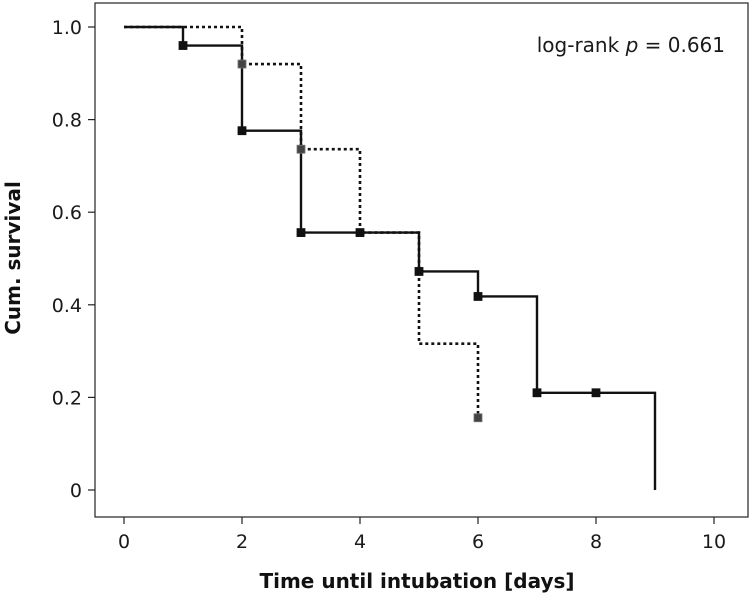  Describe the element at coordinates (67, 213) in the screenshot. I see `y-tick-label: 0.6` at that location.